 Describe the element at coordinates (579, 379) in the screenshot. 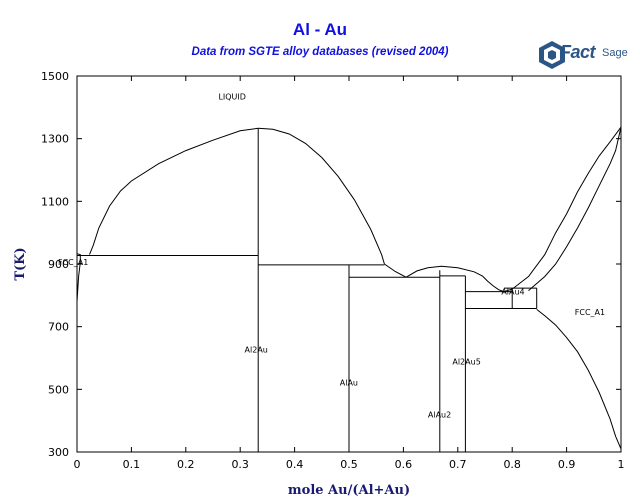

I see `phase-boundary-solvus-Au-FCC` at that location.